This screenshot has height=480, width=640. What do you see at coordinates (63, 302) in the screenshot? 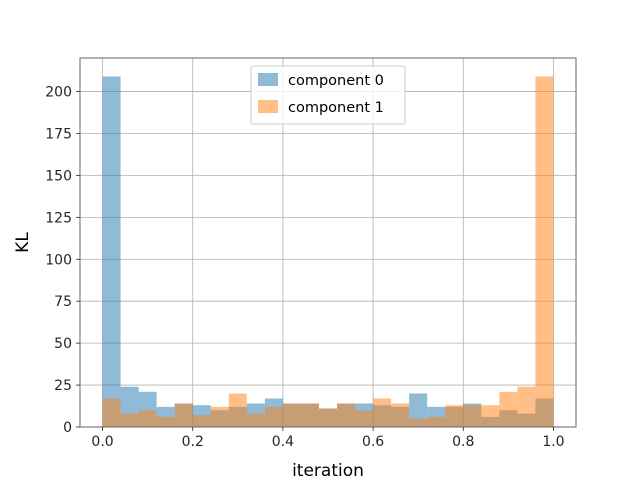
I see `y-tick-label-3: 75` at bounding box center [63, 302].